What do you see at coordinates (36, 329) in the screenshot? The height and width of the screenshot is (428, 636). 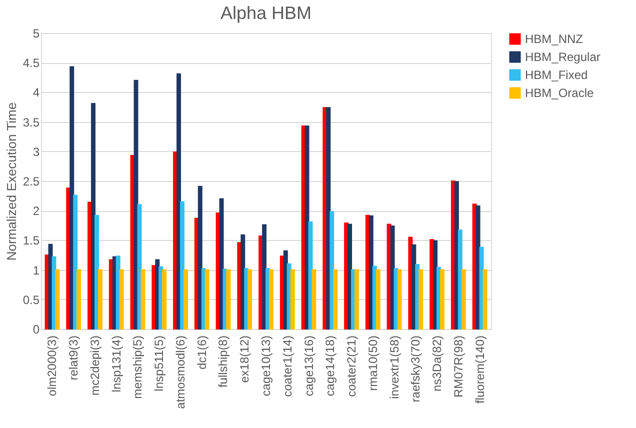 I see `y-tick-label: 0` at bounding box center [36, 329].